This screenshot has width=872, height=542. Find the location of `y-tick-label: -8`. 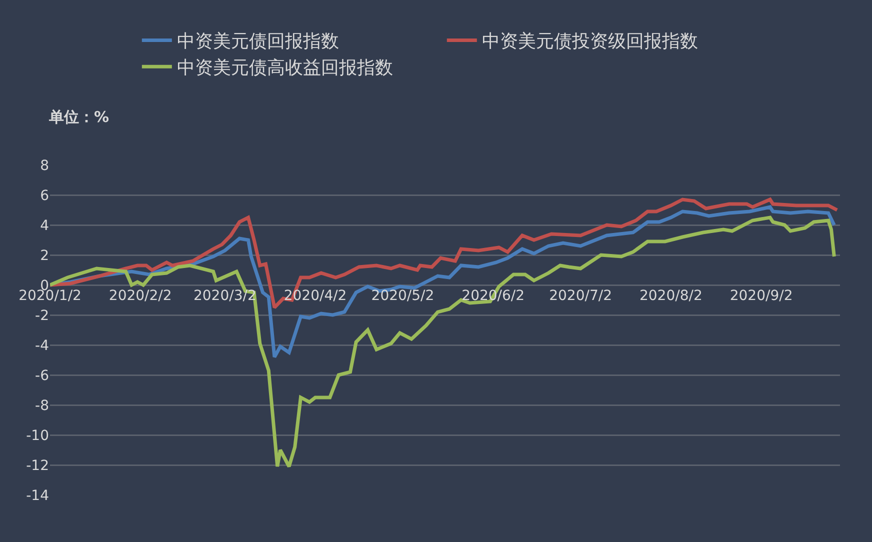

y-tick-label: -8 is located at coordinates (42, 406).